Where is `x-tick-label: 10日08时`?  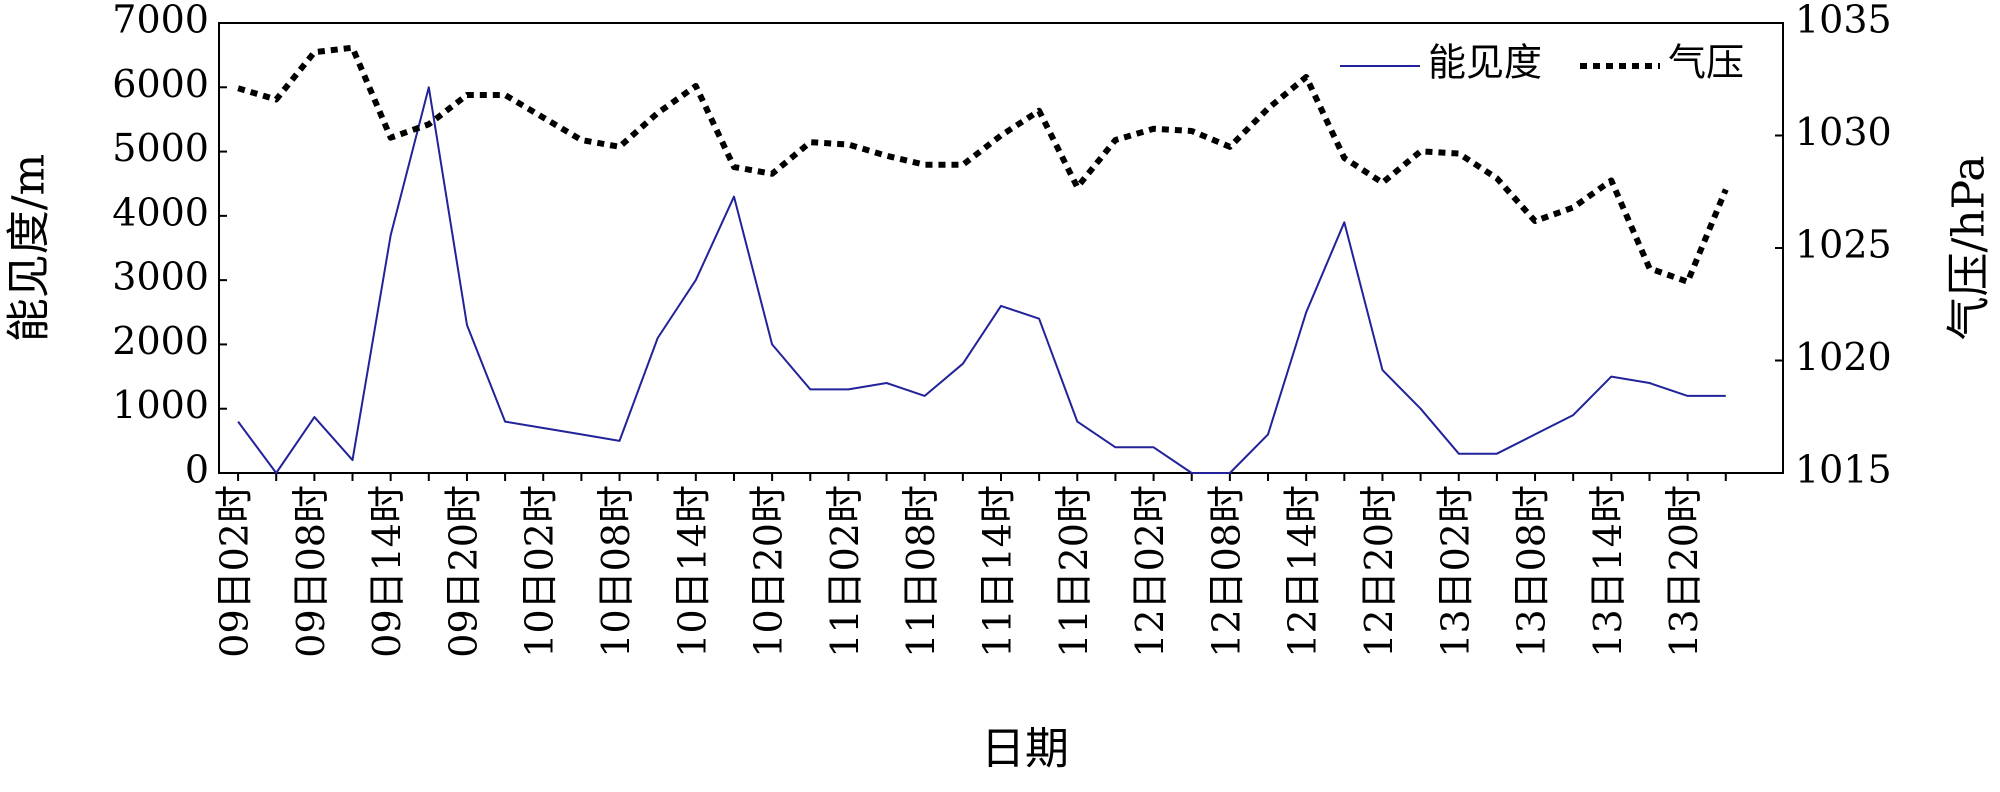
x-tick-label: 10日08时 is located at coordinates (616, 571).